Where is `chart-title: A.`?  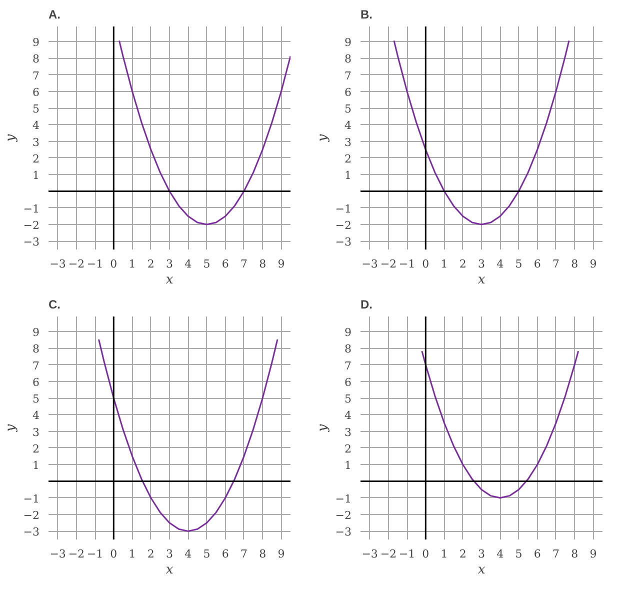
chart-title: A. is located at coordinates (54, 15).